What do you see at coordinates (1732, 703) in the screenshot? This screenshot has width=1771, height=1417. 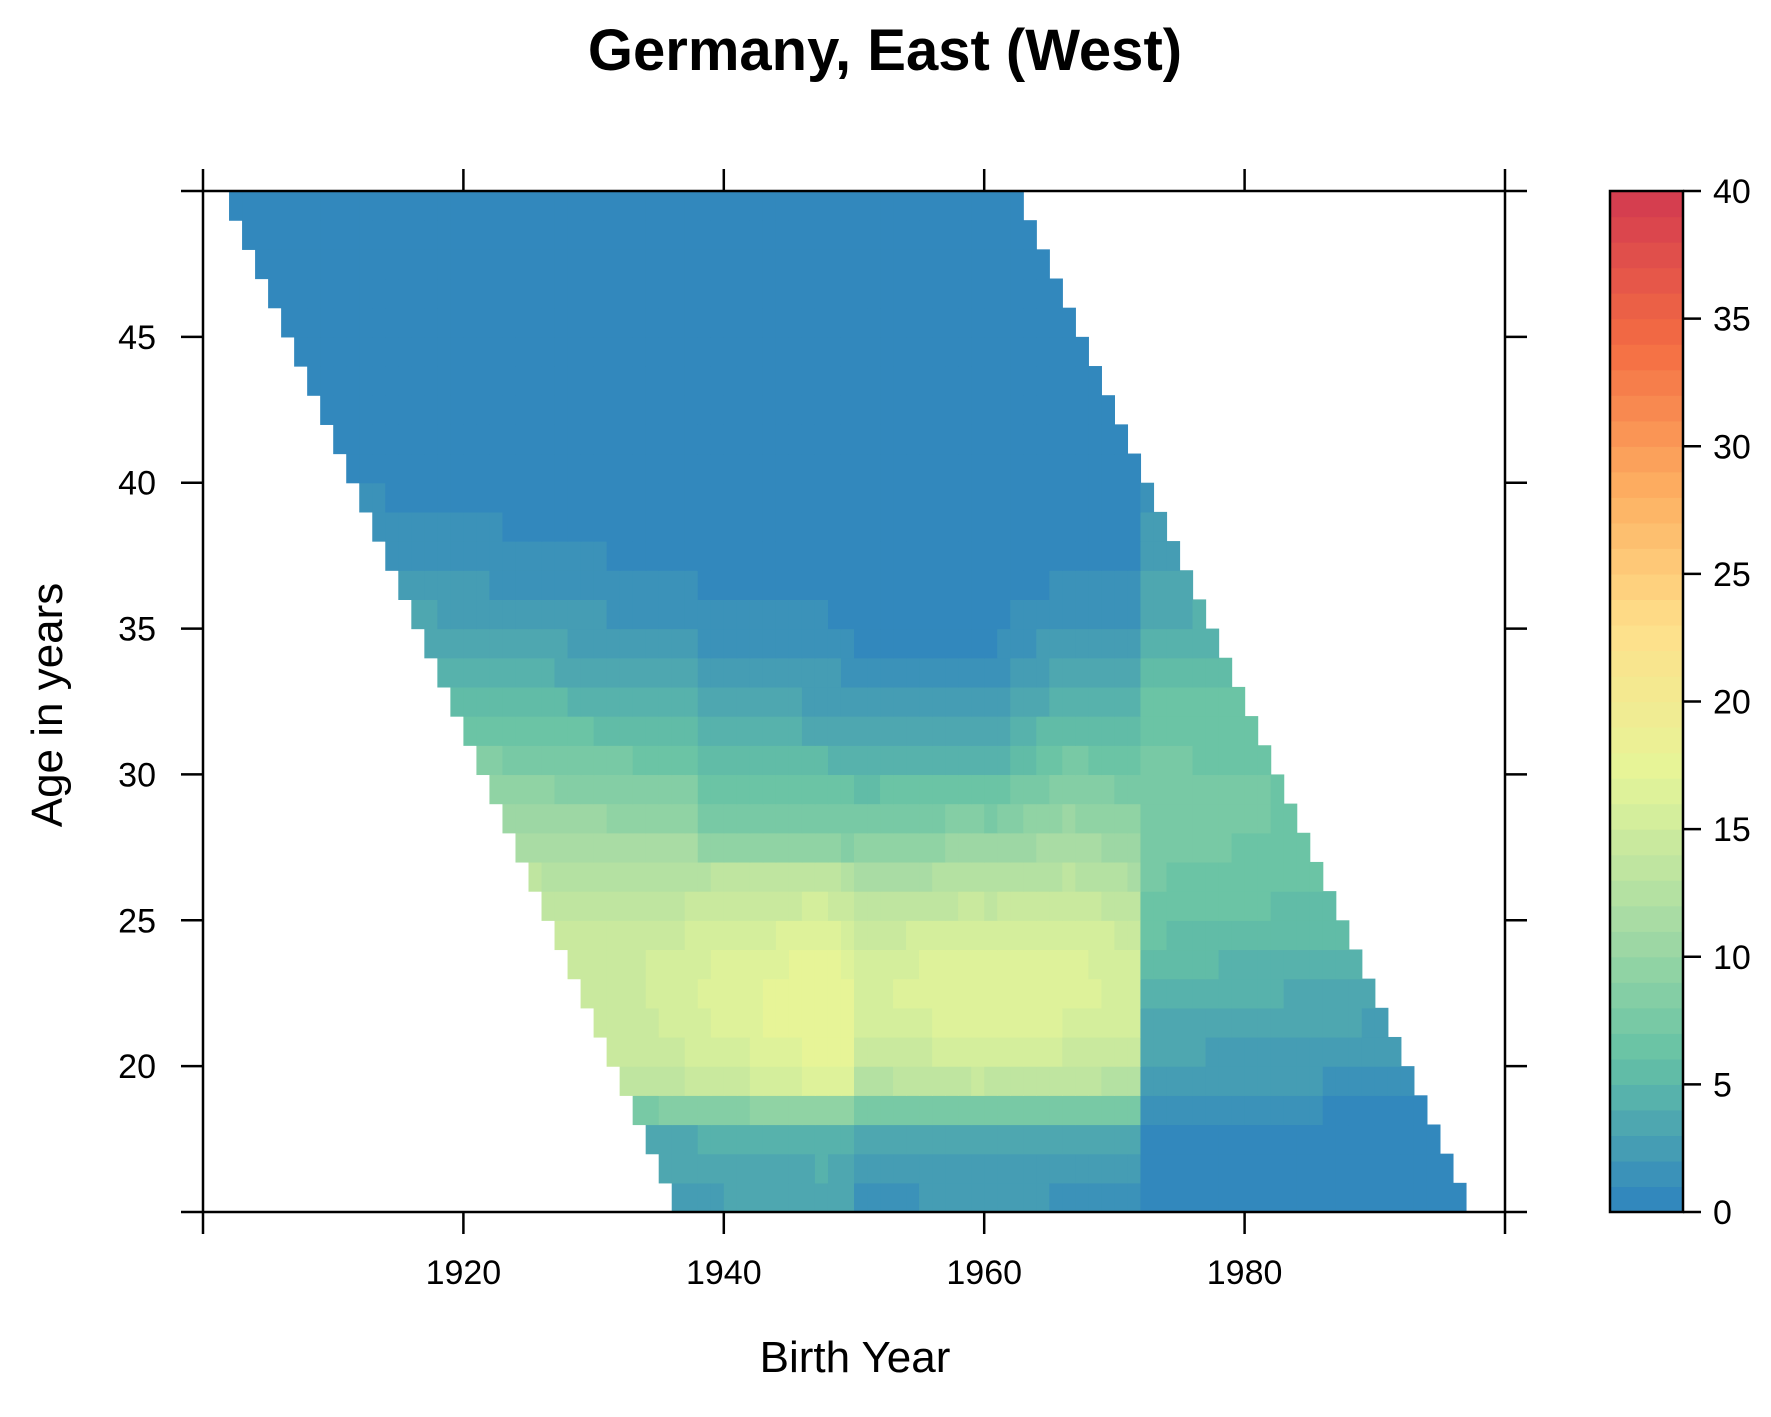 I see `colorbar-tick-label: 20` at bounding box center [1732, 703].